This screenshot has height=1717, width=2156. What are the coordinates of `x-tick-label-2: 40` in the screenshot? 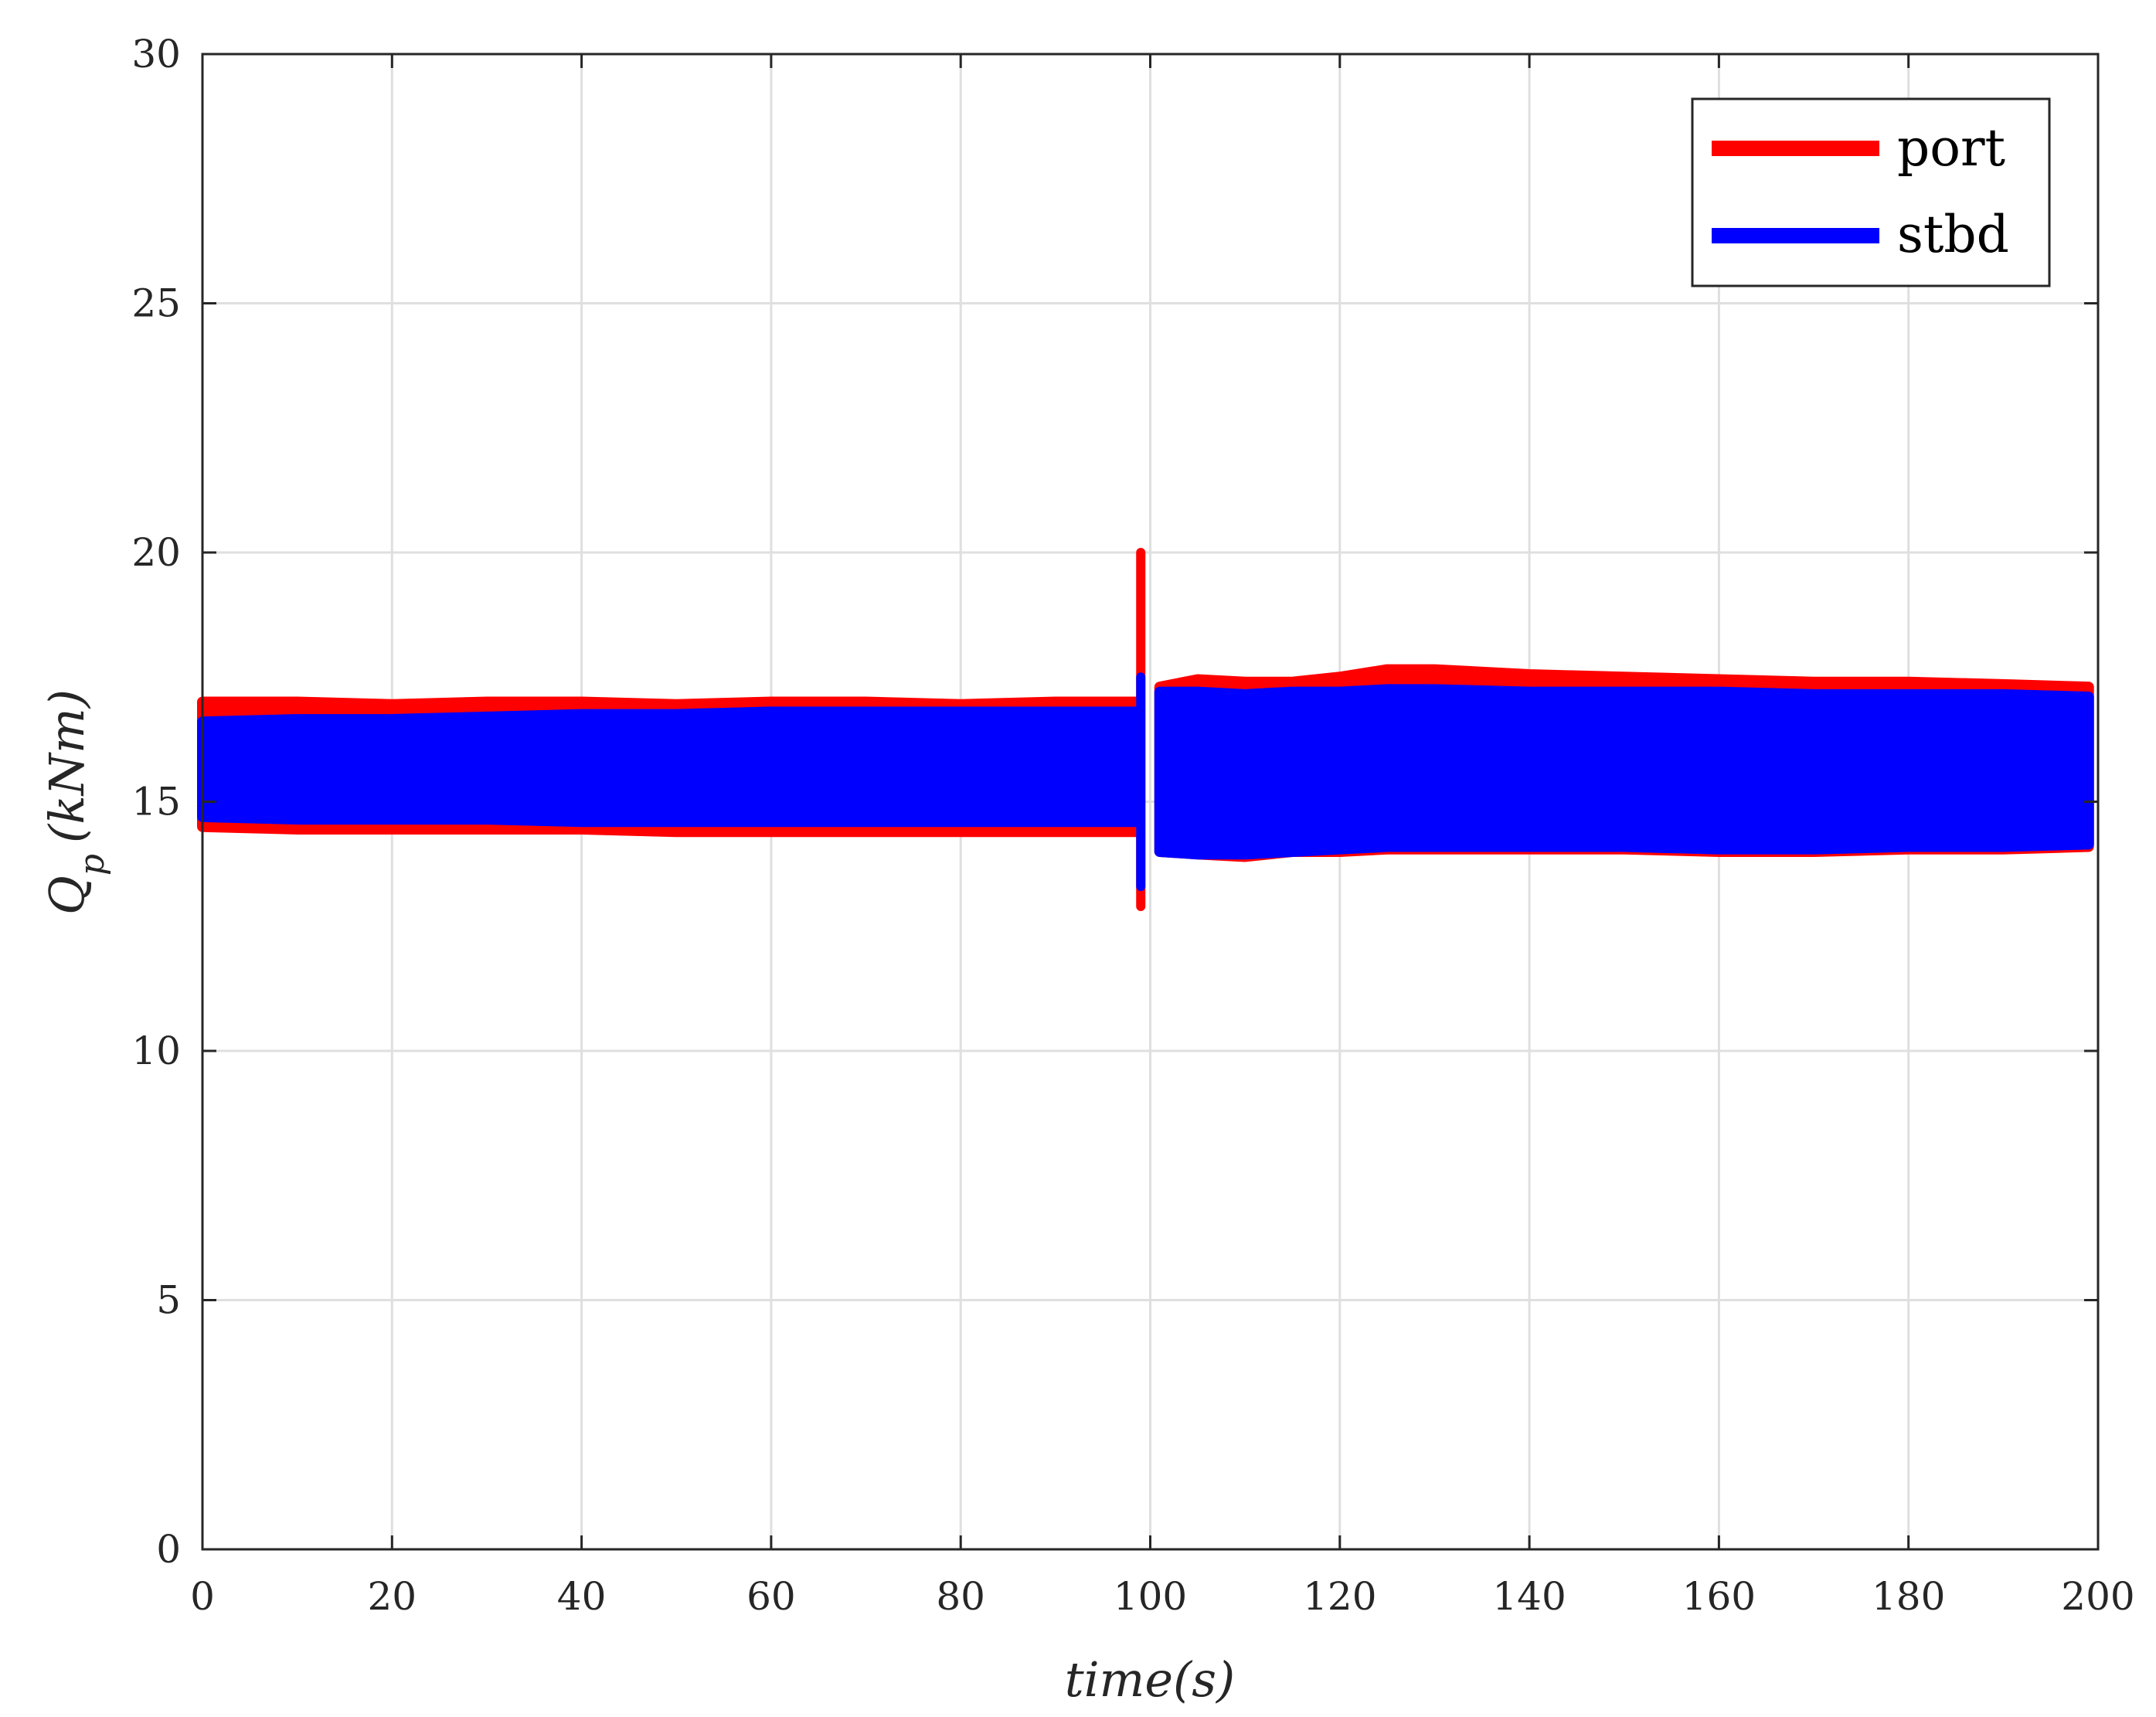 It's located at (582, 1596).